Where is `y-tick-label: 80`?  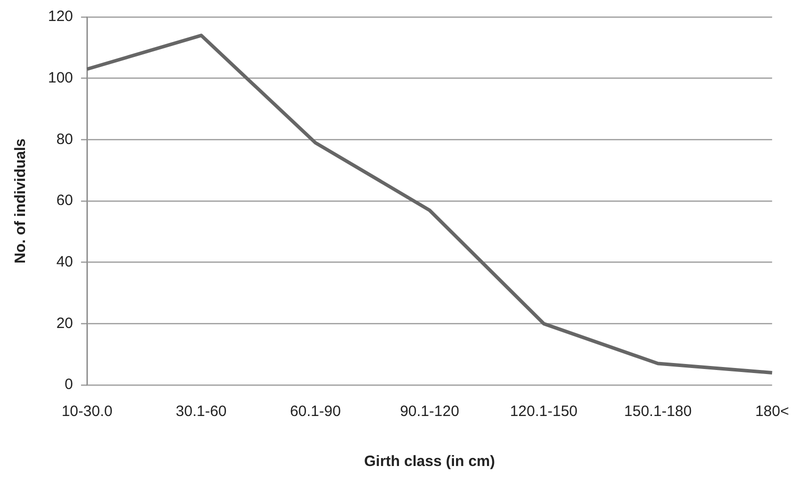
y-tick-label: 80 is located at coordinates (65, 139).